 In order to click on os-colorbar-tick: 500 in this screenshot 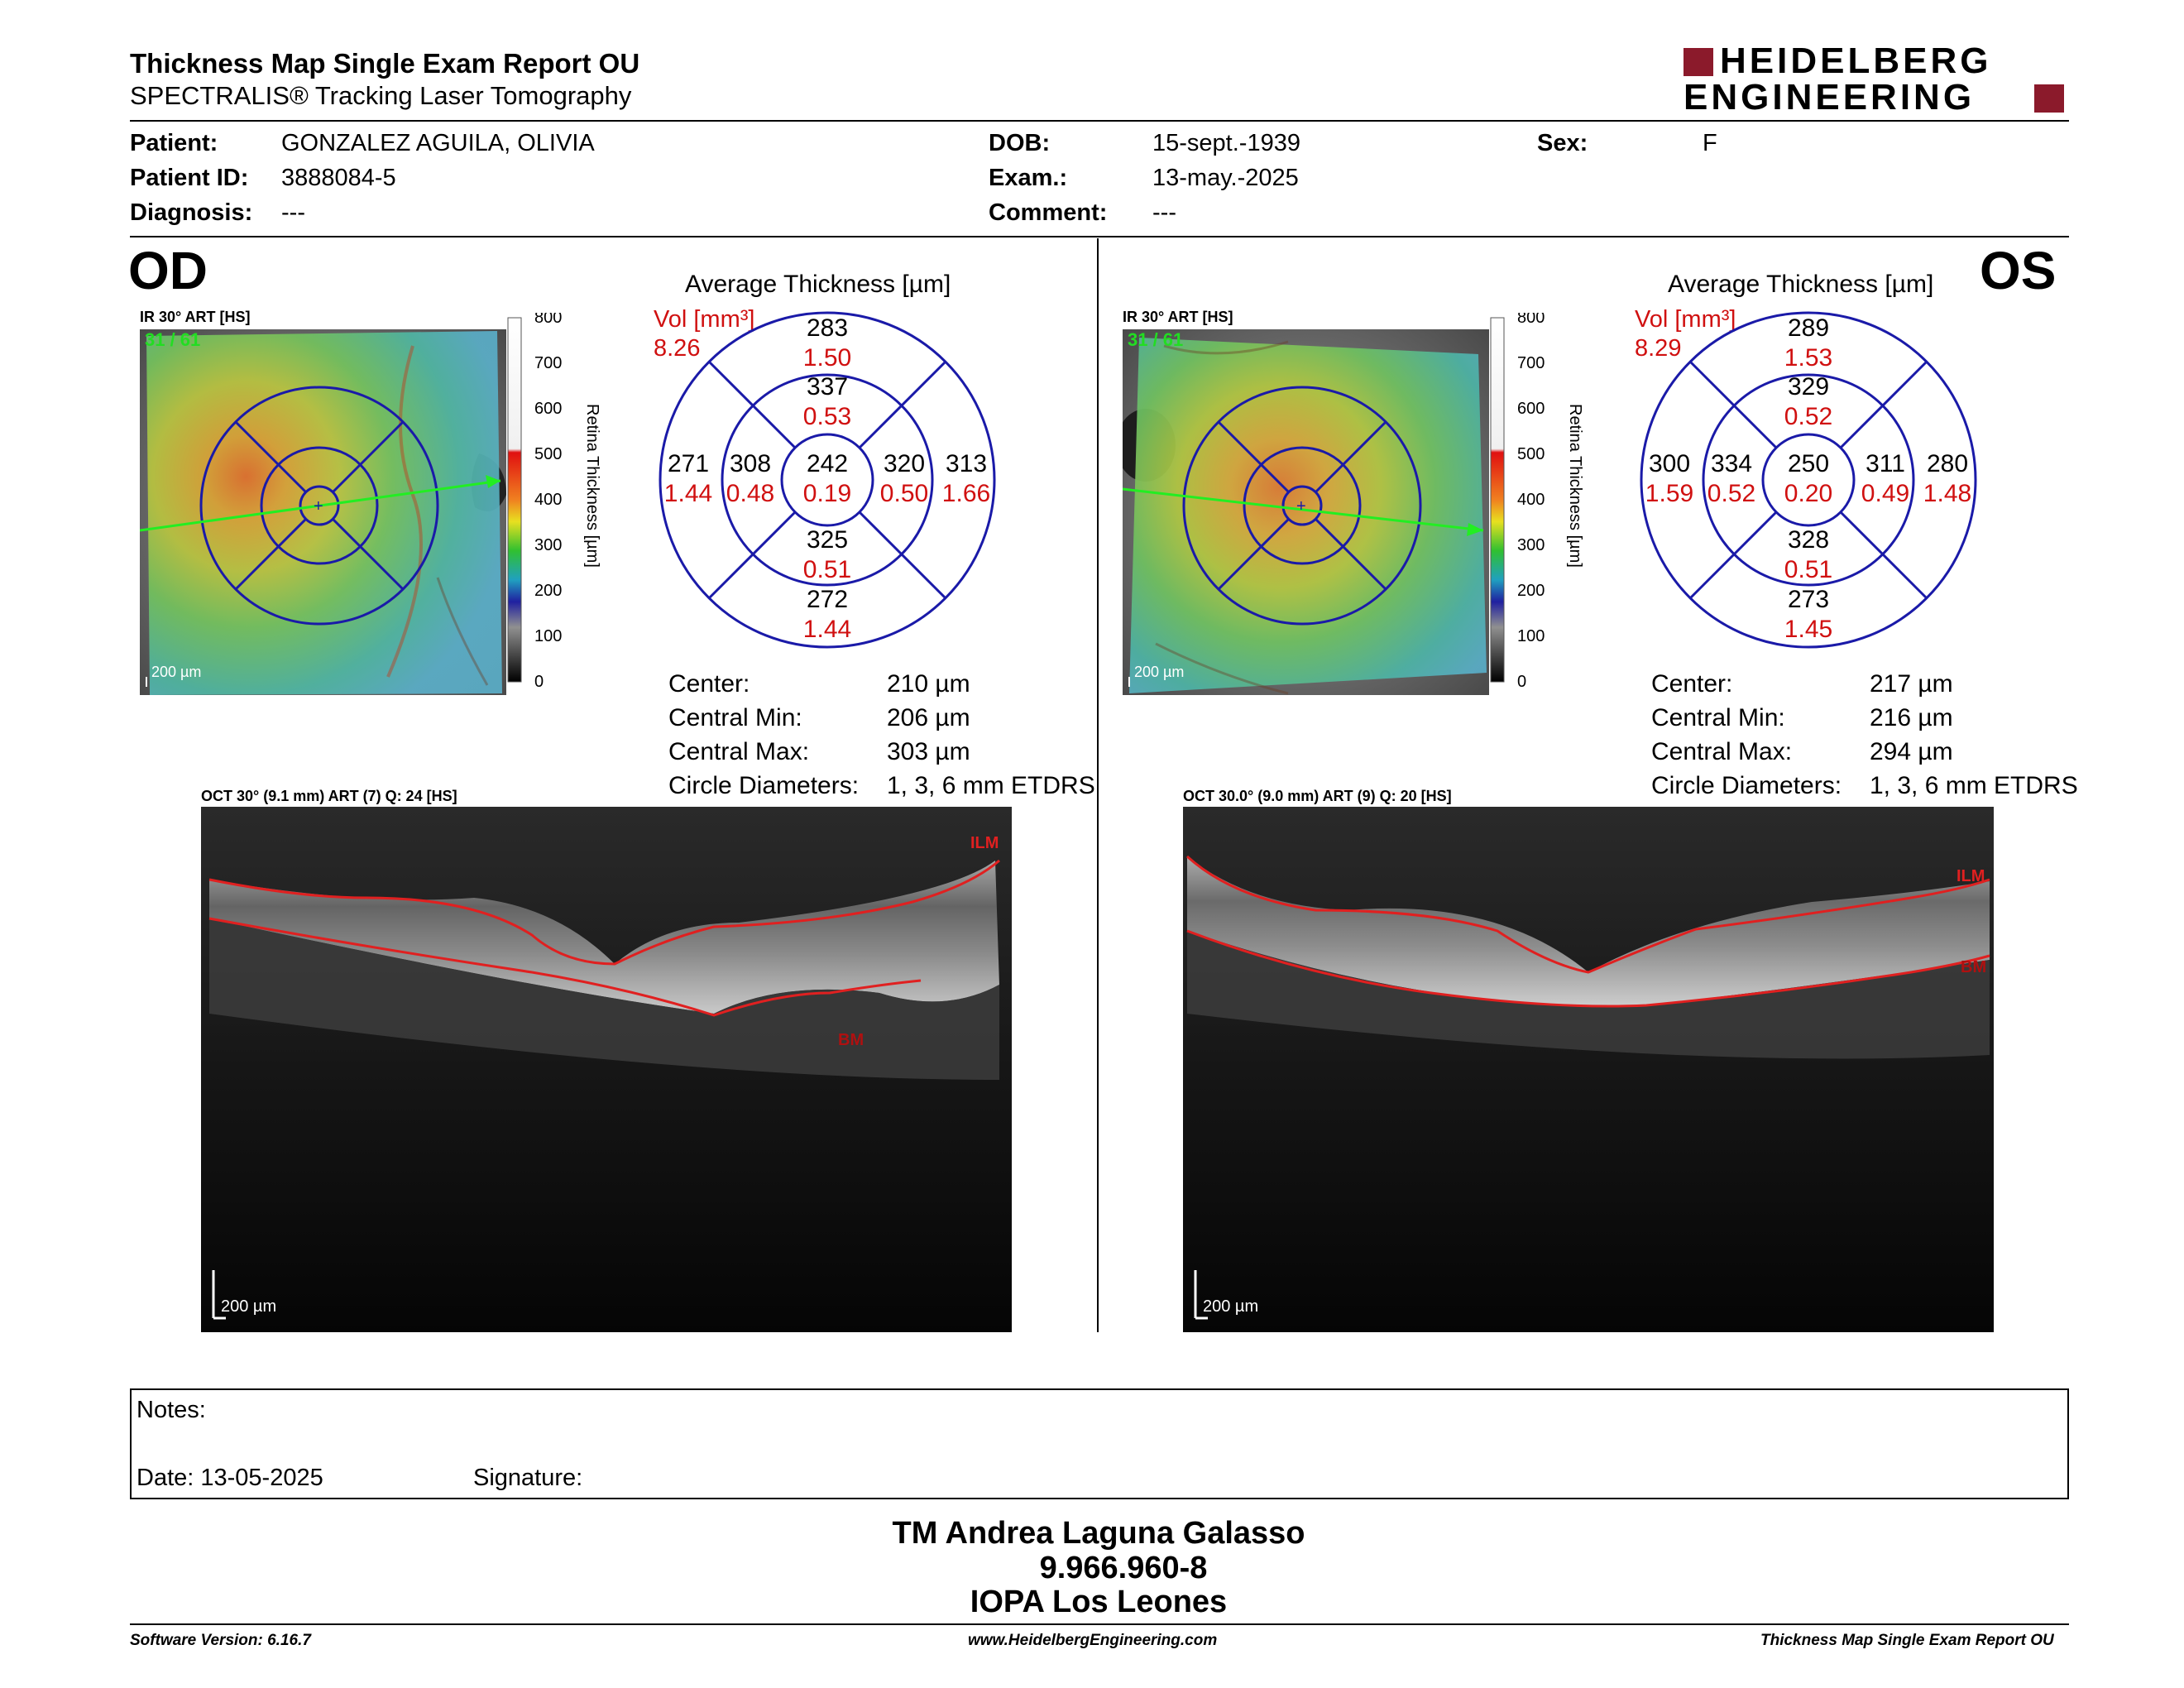, I will do `click(1531, 454)`.